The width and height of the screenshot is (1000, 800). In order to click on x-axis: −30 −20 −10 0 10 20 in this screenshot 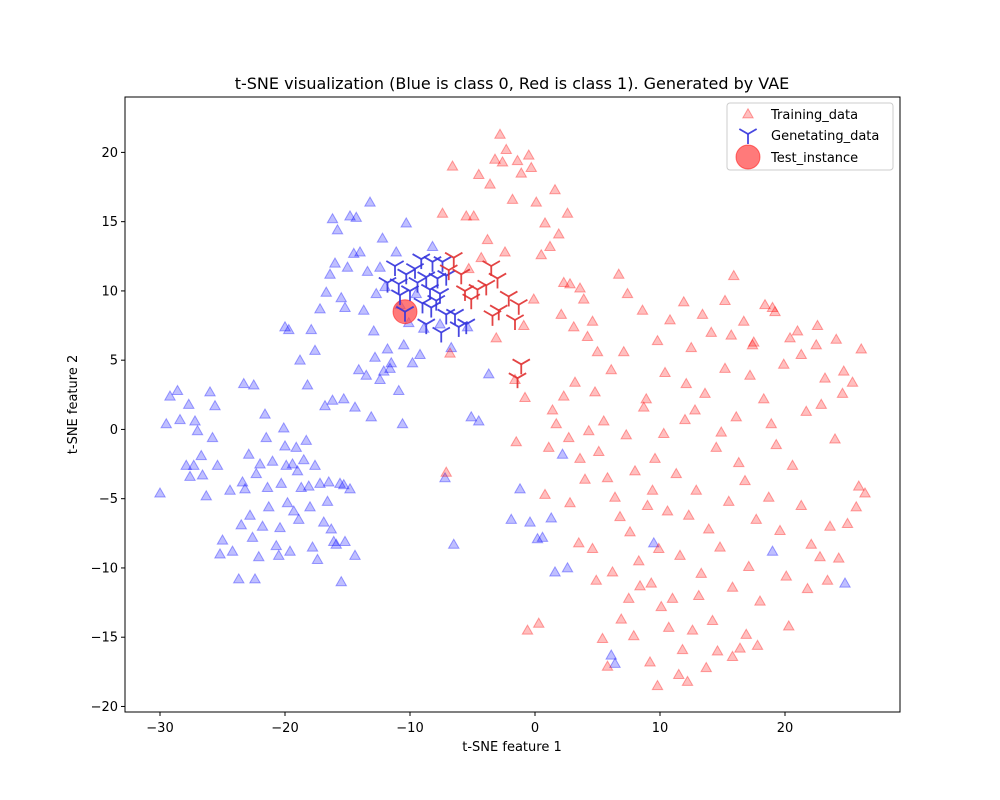, I will do `click(469, 724)`.